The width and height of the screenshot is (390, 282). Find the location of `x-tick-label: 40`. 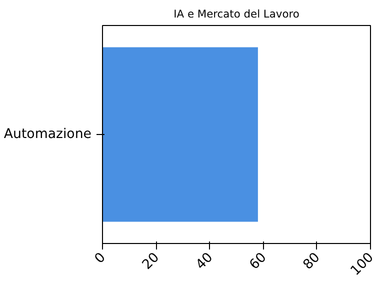

x-tick-label: 40 is located at coordinates (204, 261).